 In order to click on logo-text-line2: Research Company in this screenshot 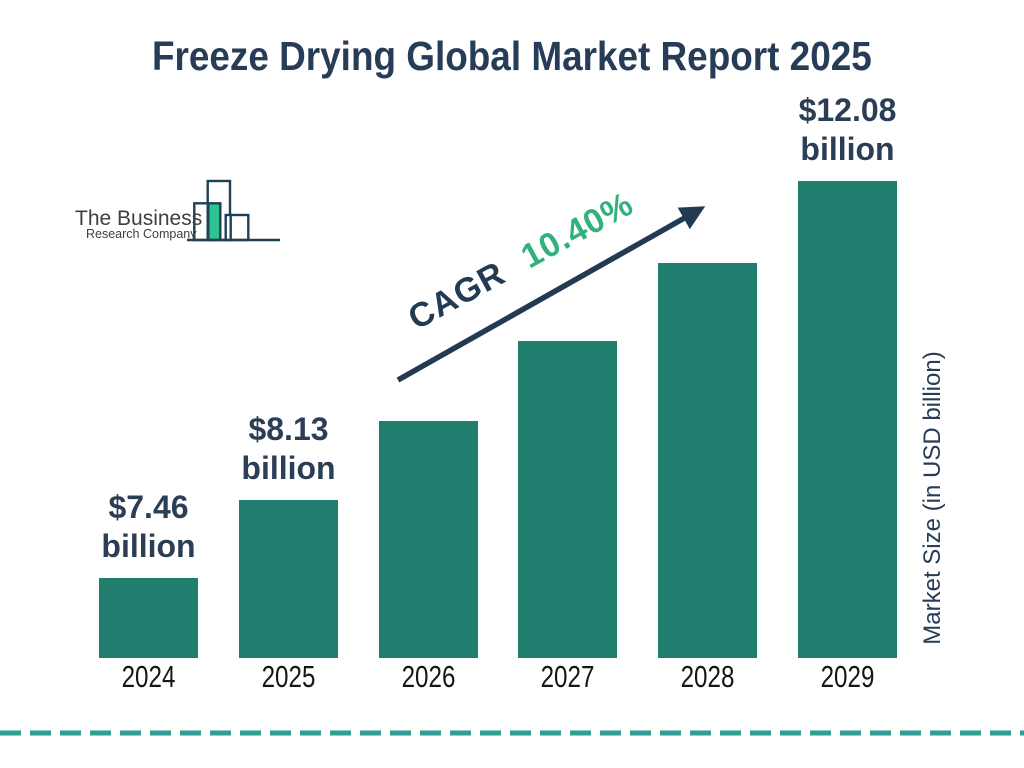, I will do `click(141, 234)`.